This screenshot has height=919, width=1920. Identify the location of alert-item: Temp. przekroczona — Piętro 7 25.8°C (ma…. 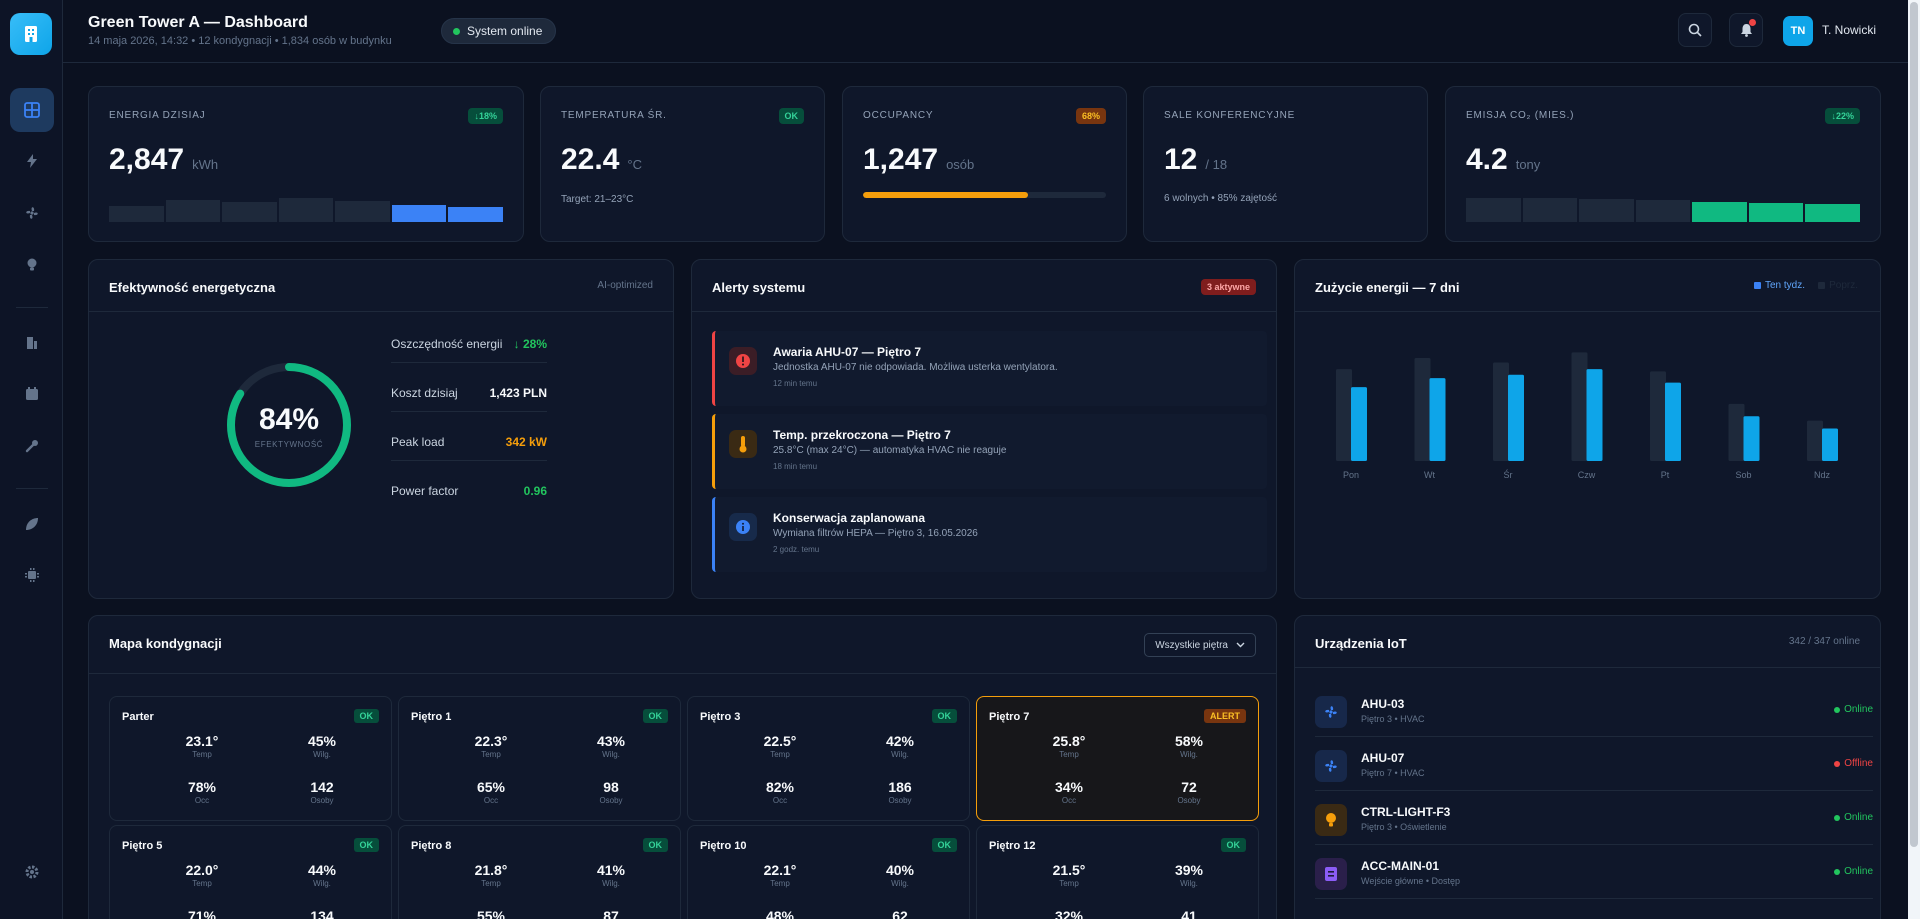
(989, 451).